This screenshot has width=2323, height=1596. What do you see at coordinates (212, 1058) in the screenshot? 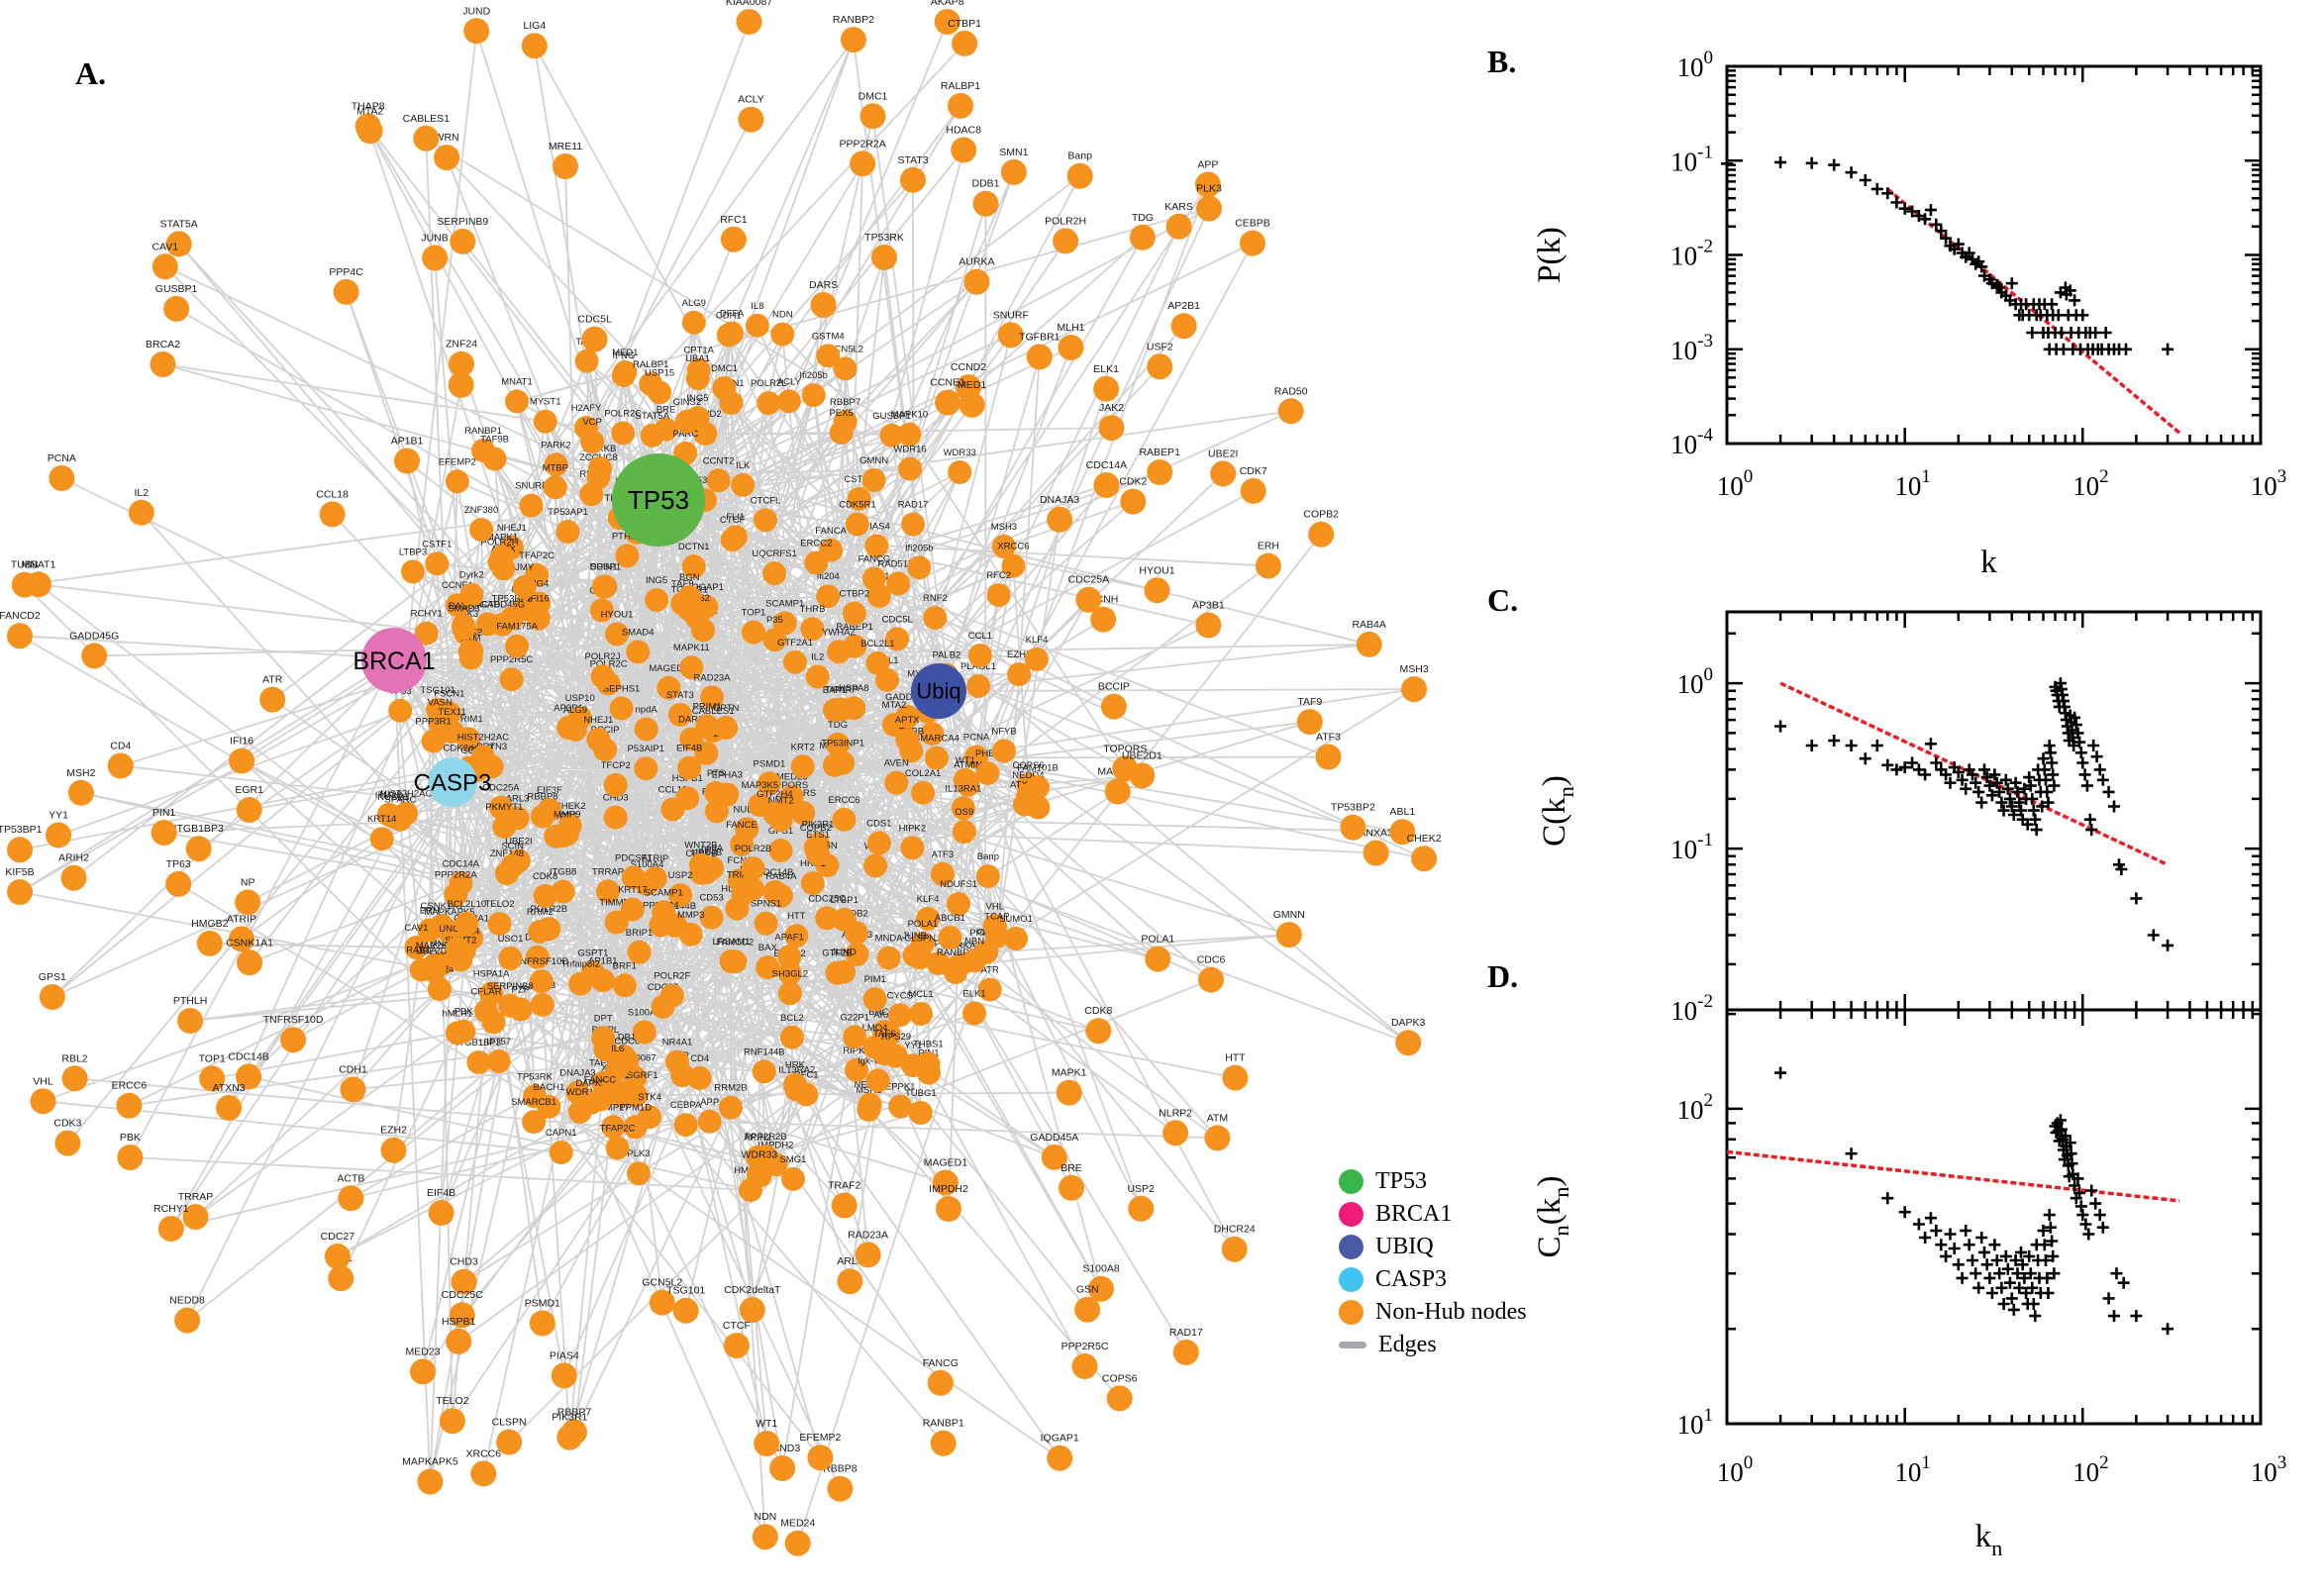
I see `node-label: TOP1` at bounding box center [212, 1058].